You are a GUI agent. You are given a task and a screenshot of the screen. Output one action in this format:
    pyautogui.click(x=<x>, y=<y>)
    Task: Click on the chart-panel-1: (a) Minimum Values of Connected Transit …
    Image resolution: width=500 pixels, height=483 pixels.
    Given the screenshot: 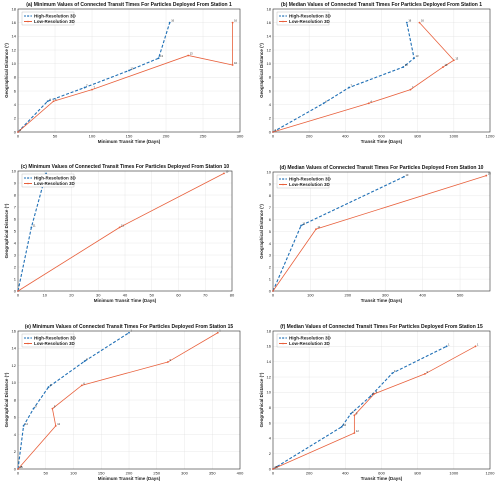 What is the action you would take?
    pyautogui.click(x=124, y=73)
    